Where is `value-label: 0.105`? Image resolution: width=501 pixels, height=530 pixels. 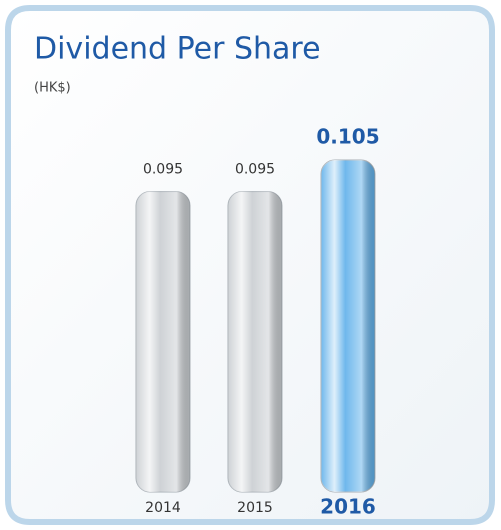 value-label: 0.105 is located at coordinates (347, 137).